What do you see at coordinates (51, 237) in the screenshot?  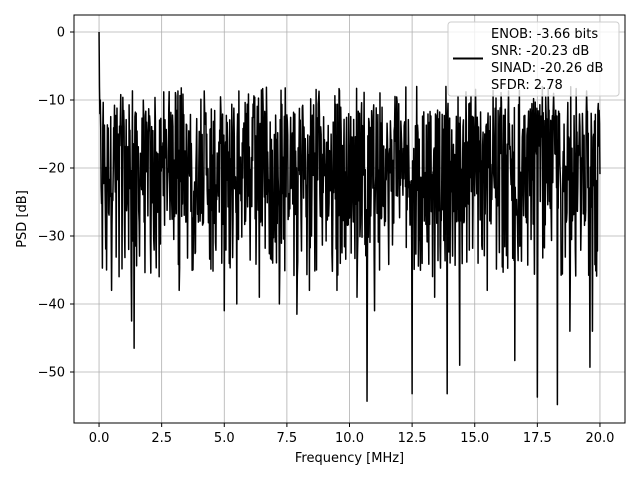 I see `y-tick-label: −30` at bounding box center [51, 237].